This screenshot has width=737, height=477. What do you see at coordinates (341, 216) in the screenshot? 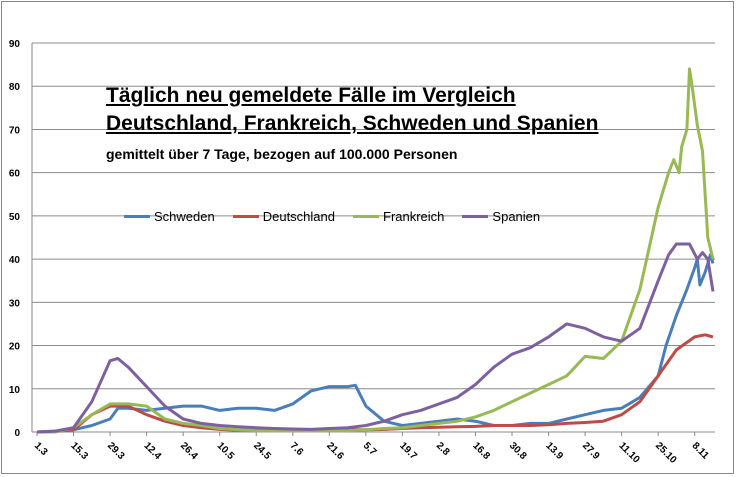
I see `legend: Schweden Deutschland Frankreich Spanien` at bounding box center [341, 216].